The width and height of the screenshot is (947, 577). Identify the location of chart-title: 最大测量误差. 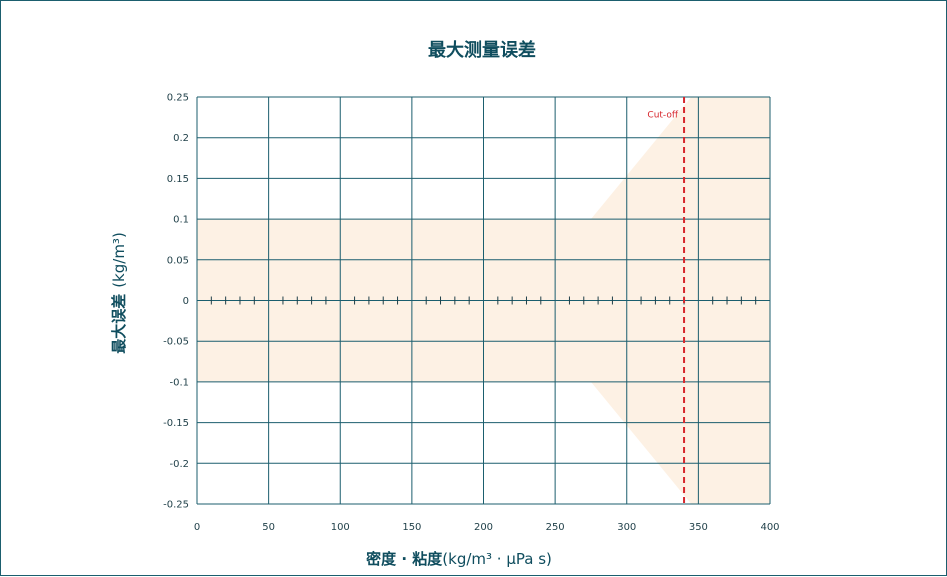
(482, 50).